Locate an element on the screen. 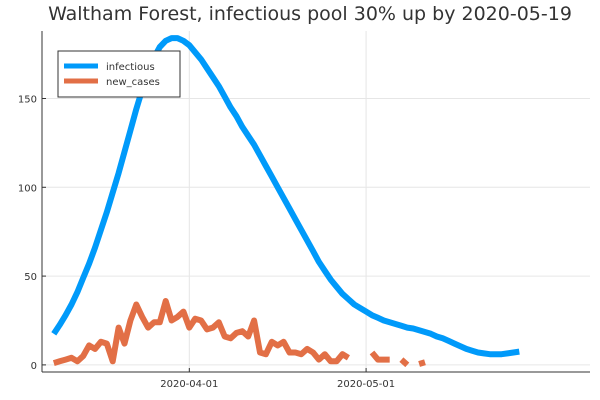 This screenshot has width=600, height=400. y-tick-label: 0 is located at coordinates (34, 366).